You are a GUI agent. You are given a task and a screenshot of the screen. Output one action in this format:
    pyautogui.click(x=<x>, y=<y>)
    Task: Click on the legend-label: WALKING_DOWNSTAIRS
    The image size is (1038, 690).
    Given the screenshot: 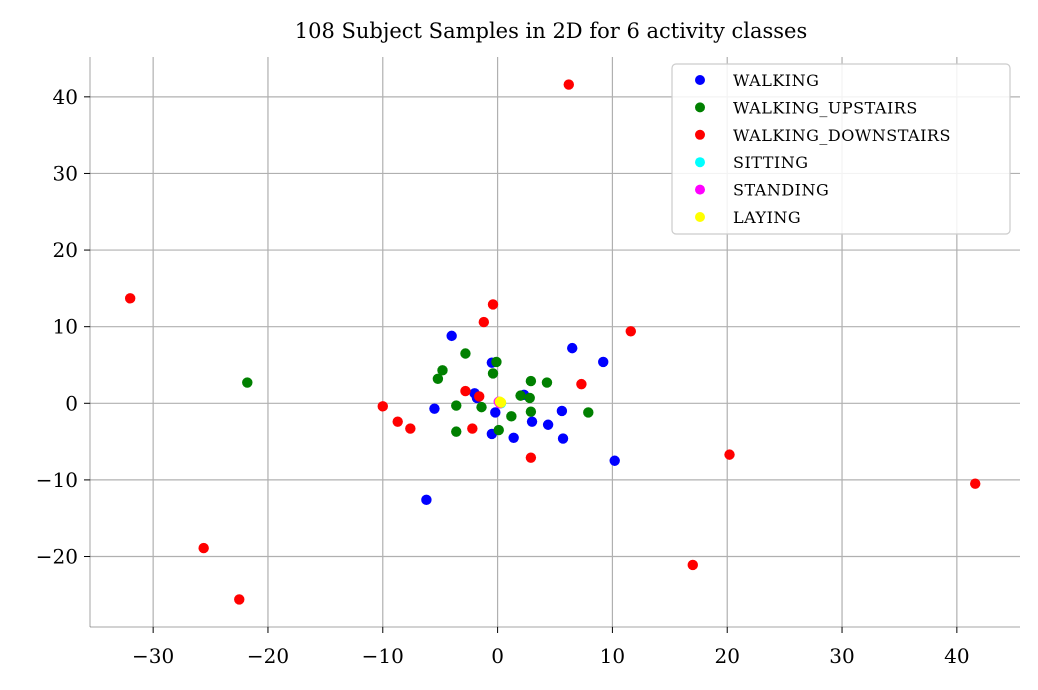 What is the action you would take?
    pyautogui.click(x=842, y=135)
    